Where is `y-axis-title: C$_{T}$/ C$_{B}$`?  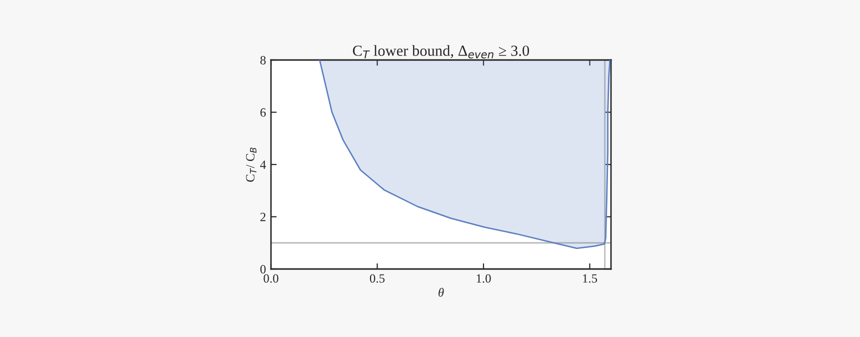 y-axis-title: C$_{T}$/ C$_{B}$ is located at coordinates (251, 165).